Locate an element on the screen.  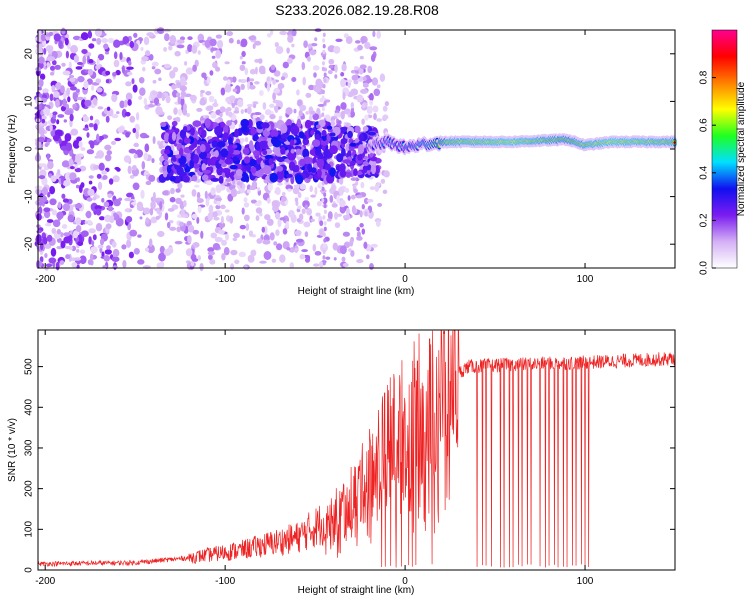
colorbar-ticks: 0.0 0.2 0.4 0.6 0.8 is located at coordinates (707, 172).